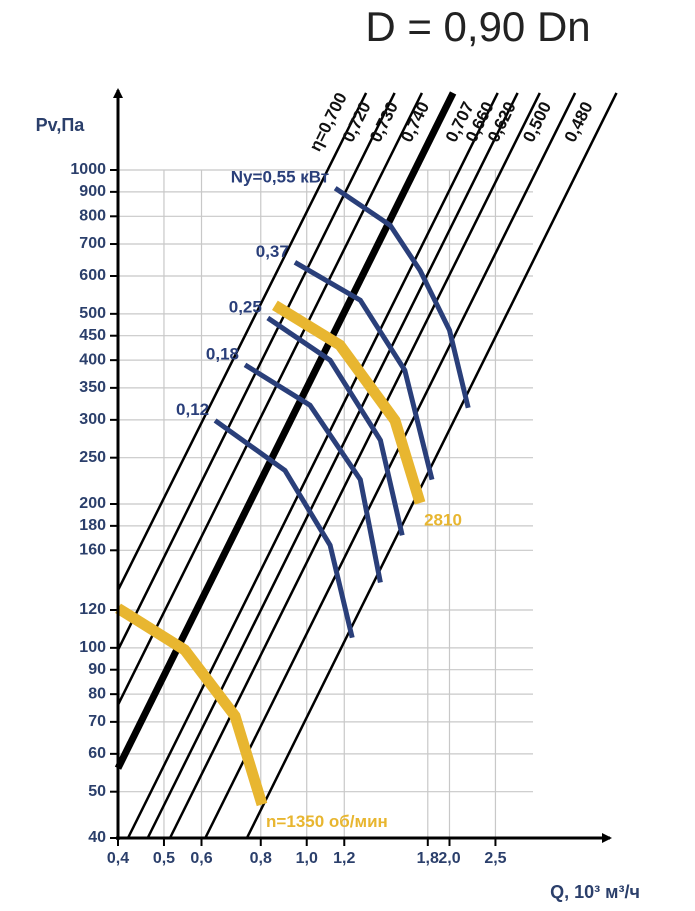  Describe the element at coordinates (97, 669) in the screenshot. I see `y-tick-label: 90` at that location.